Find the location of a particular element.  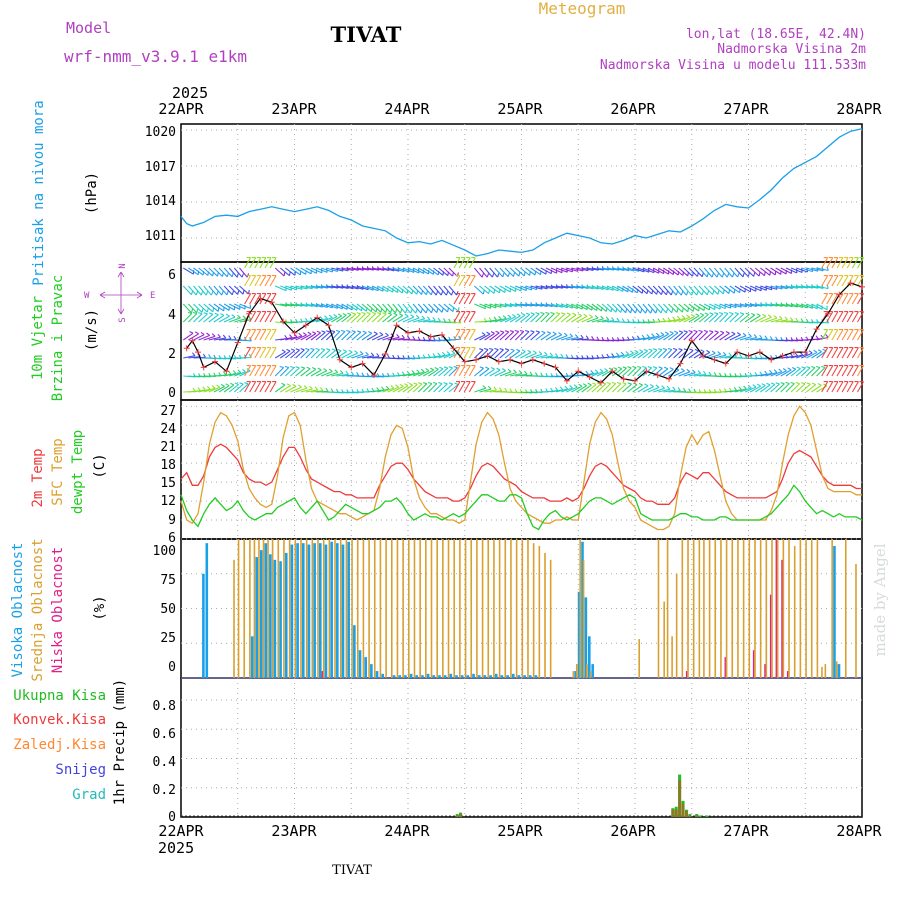

wind-tick-label: 0 is located at coordinates (172, 393).